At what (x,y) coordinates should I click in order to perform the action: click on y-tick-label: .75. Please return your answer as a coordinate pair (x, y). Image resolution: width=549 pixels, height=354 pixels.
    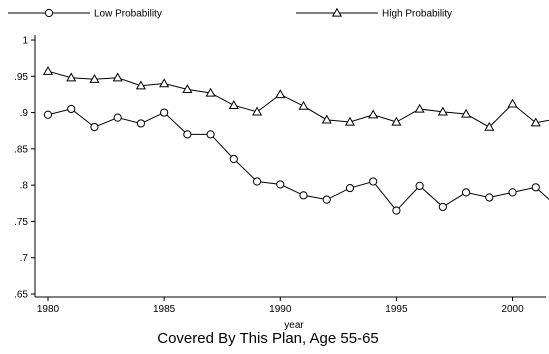
    Looking at the image, I should click on (21, 222).